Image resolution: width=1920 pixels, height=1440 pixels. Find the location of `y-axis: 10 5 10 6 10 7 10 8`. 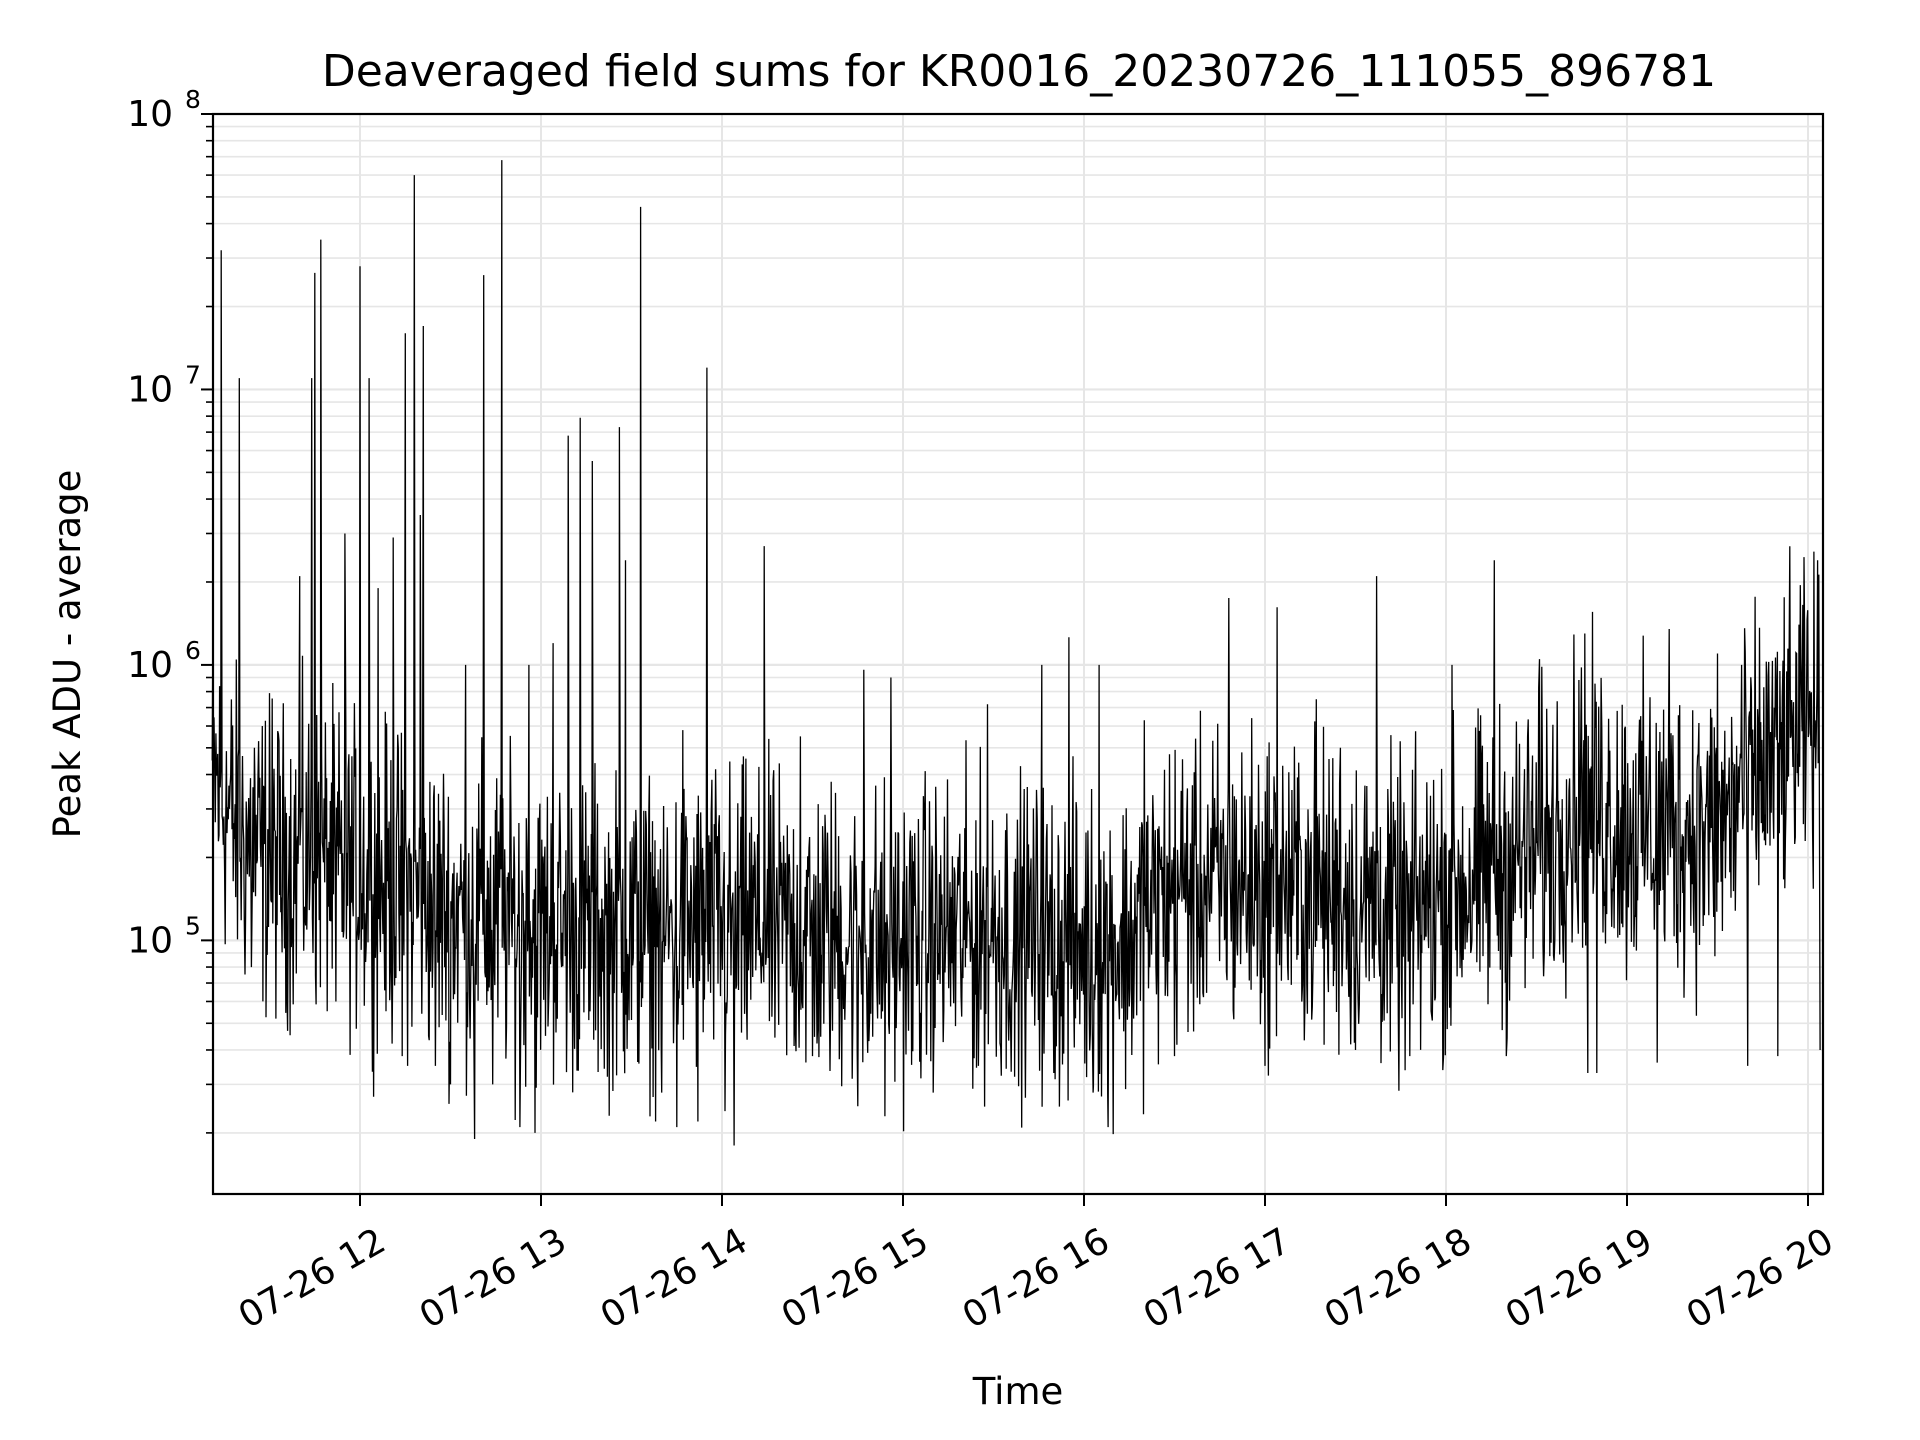

y-axis: 10 5 10 6 10 7 10 8 is located at coordinates (170, 609).